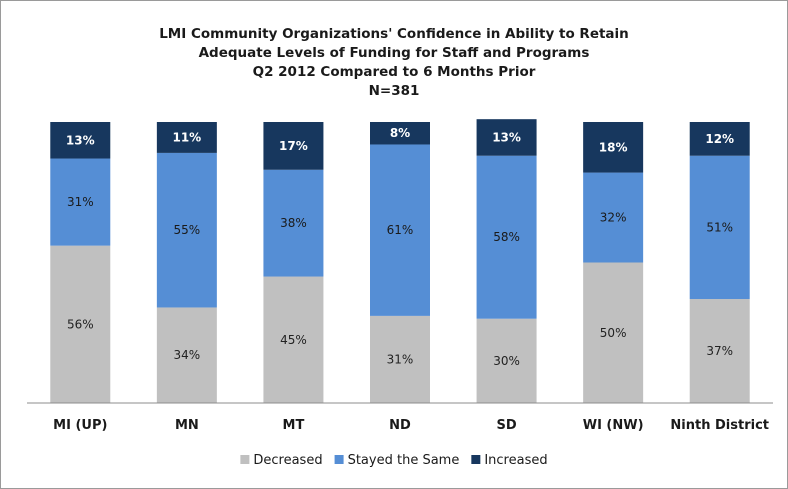 The height and width of the screenshot is (489, 788). I want to click on category-labels: MI (UP) MN MT ND SD WI (NW) Ninth District, so click(411, 425).